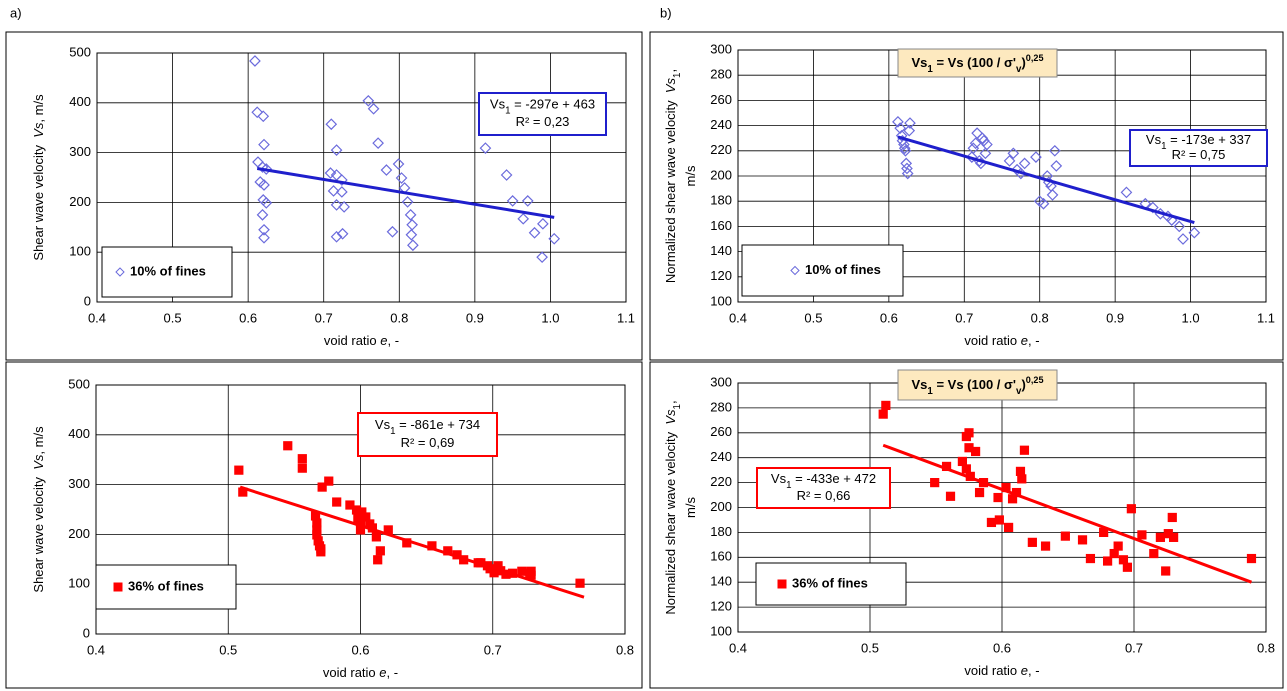 The width and height of the screenshot is (1287, 691). Describe the element at coordinates (38, 440) in the screenshot. I see `text-part: , m/s` at that location.